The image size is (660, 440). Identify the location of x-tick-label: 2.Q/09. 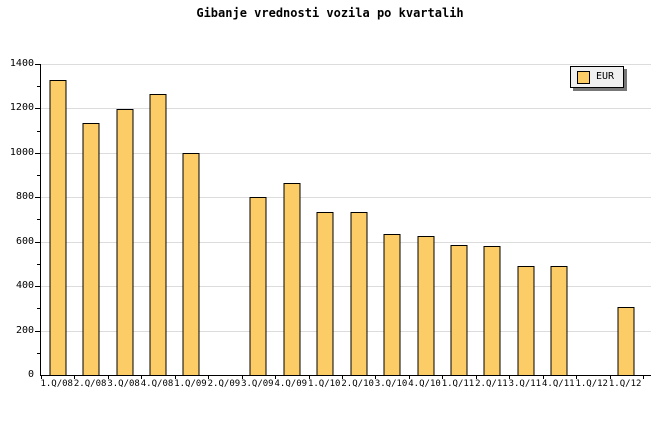
(224, 384).